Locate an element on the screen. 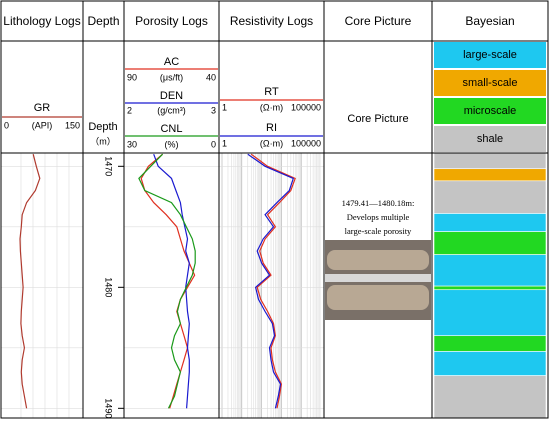 This screenshot has width=550, height=427. scale-max: 0 is located at coordinates (213, 144).